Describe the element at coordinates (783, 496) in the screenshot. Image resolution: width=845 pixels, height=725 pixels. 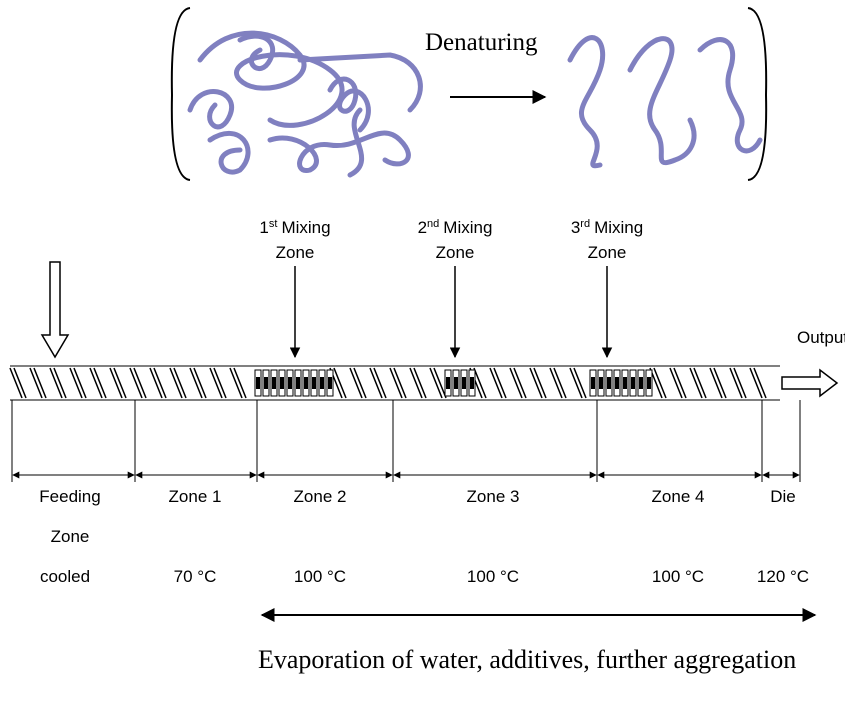
I see `zone-name: Die` at that location.